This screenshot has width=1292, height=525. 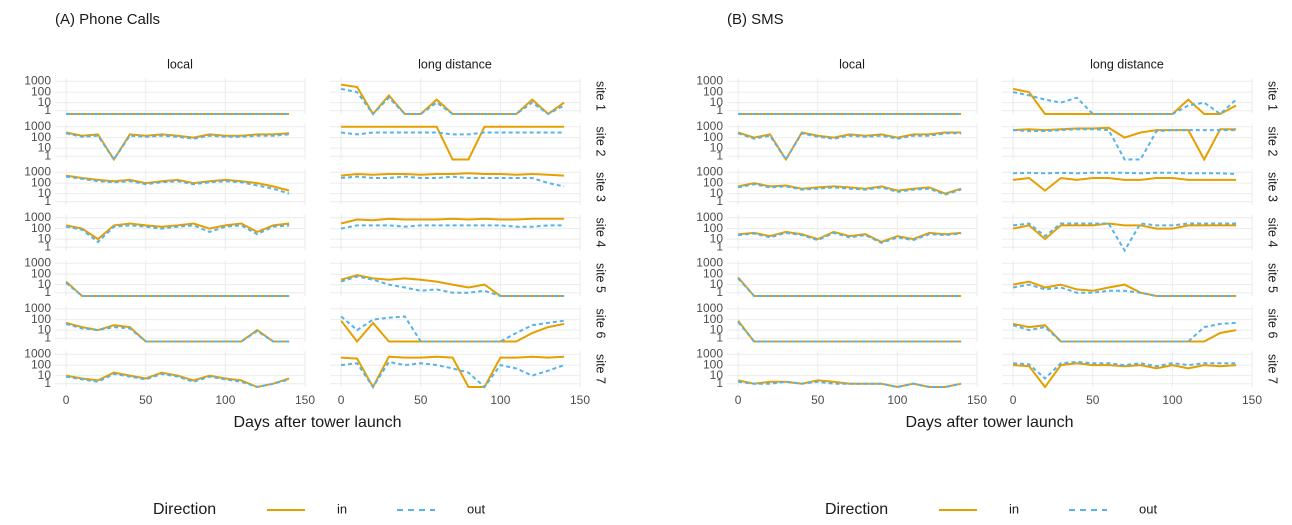 What do you see at coordinates (107, 19) in the screenshot?
I see `panel-title: (A) Phone Calls` at bounding box center [107, 19].